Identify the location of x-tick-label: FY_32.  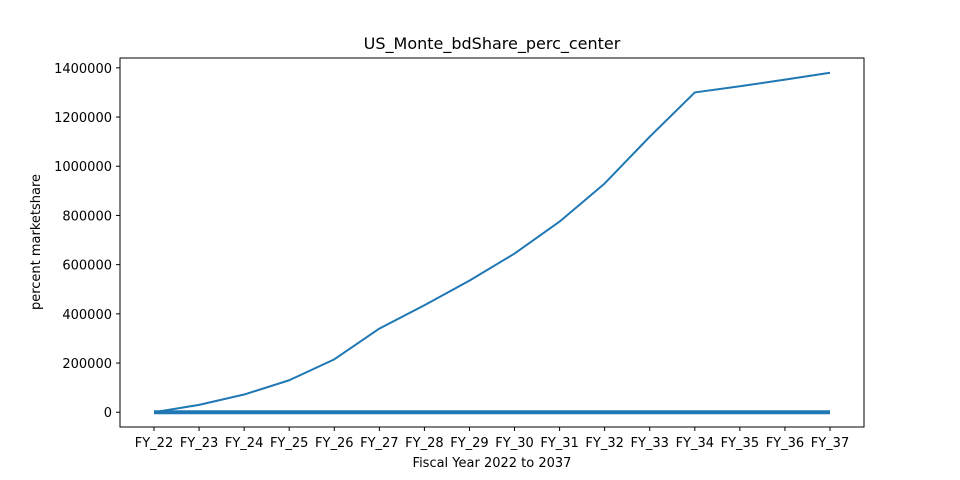
(604, 443).